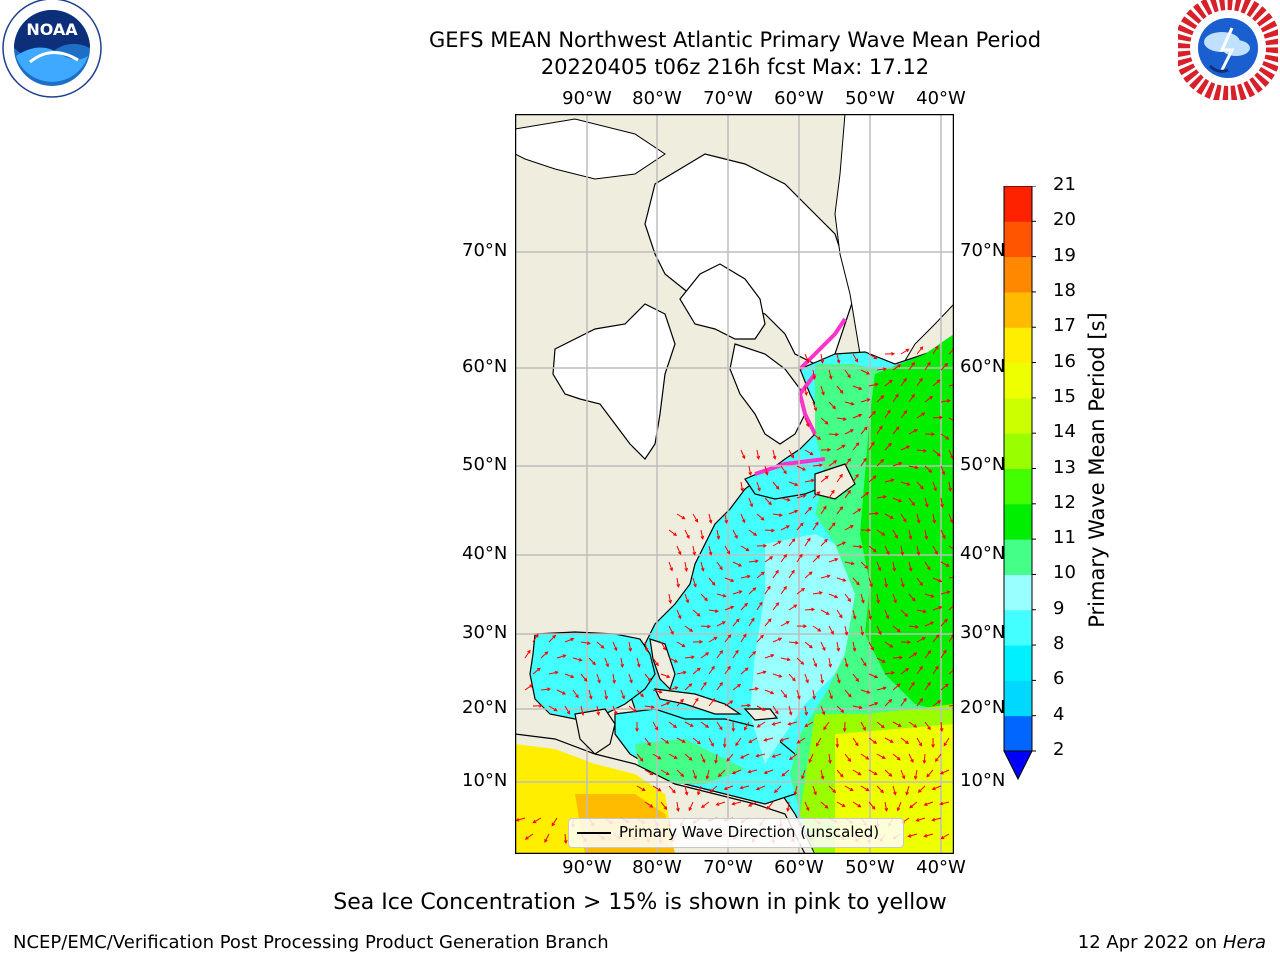  I want to click on labrador-coast, so click(767, 394).